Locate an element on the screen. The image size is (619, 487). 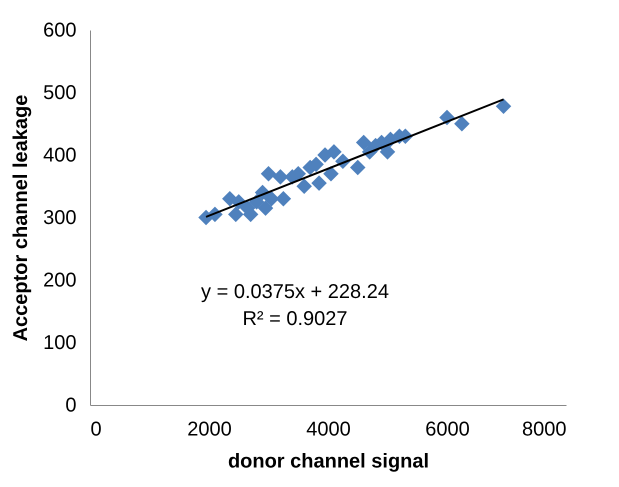
x-tick-label: 6000 is located at coordinates (447, 429).